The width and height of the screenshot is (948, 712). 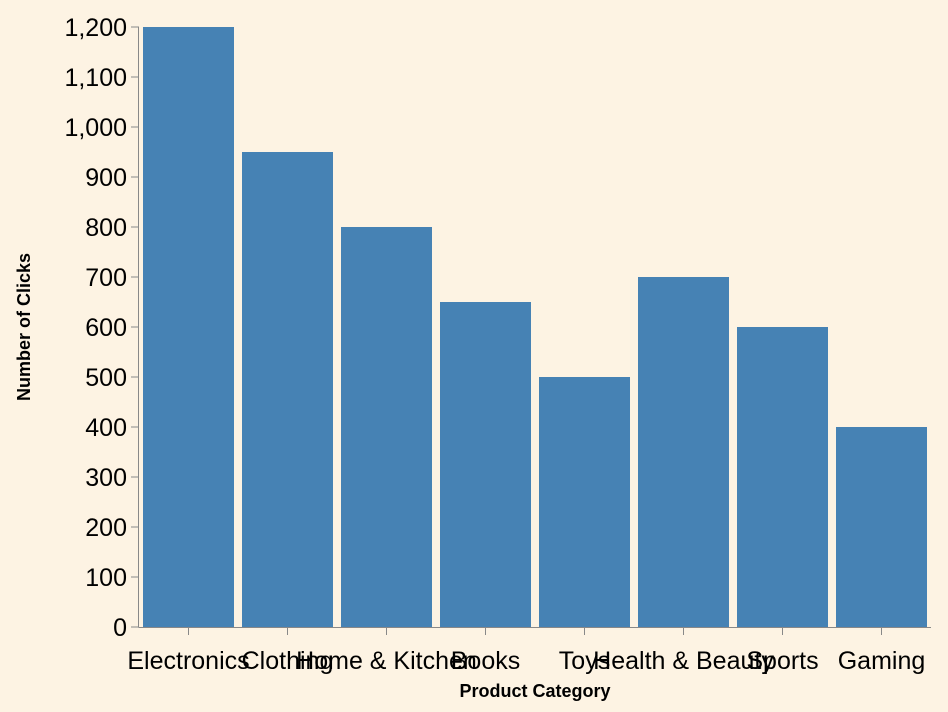 What do you see at coordinates (683, 661) in the screenshot?
I see `x-tick-label: Health & Beauty` at bounding box center [683, 661].